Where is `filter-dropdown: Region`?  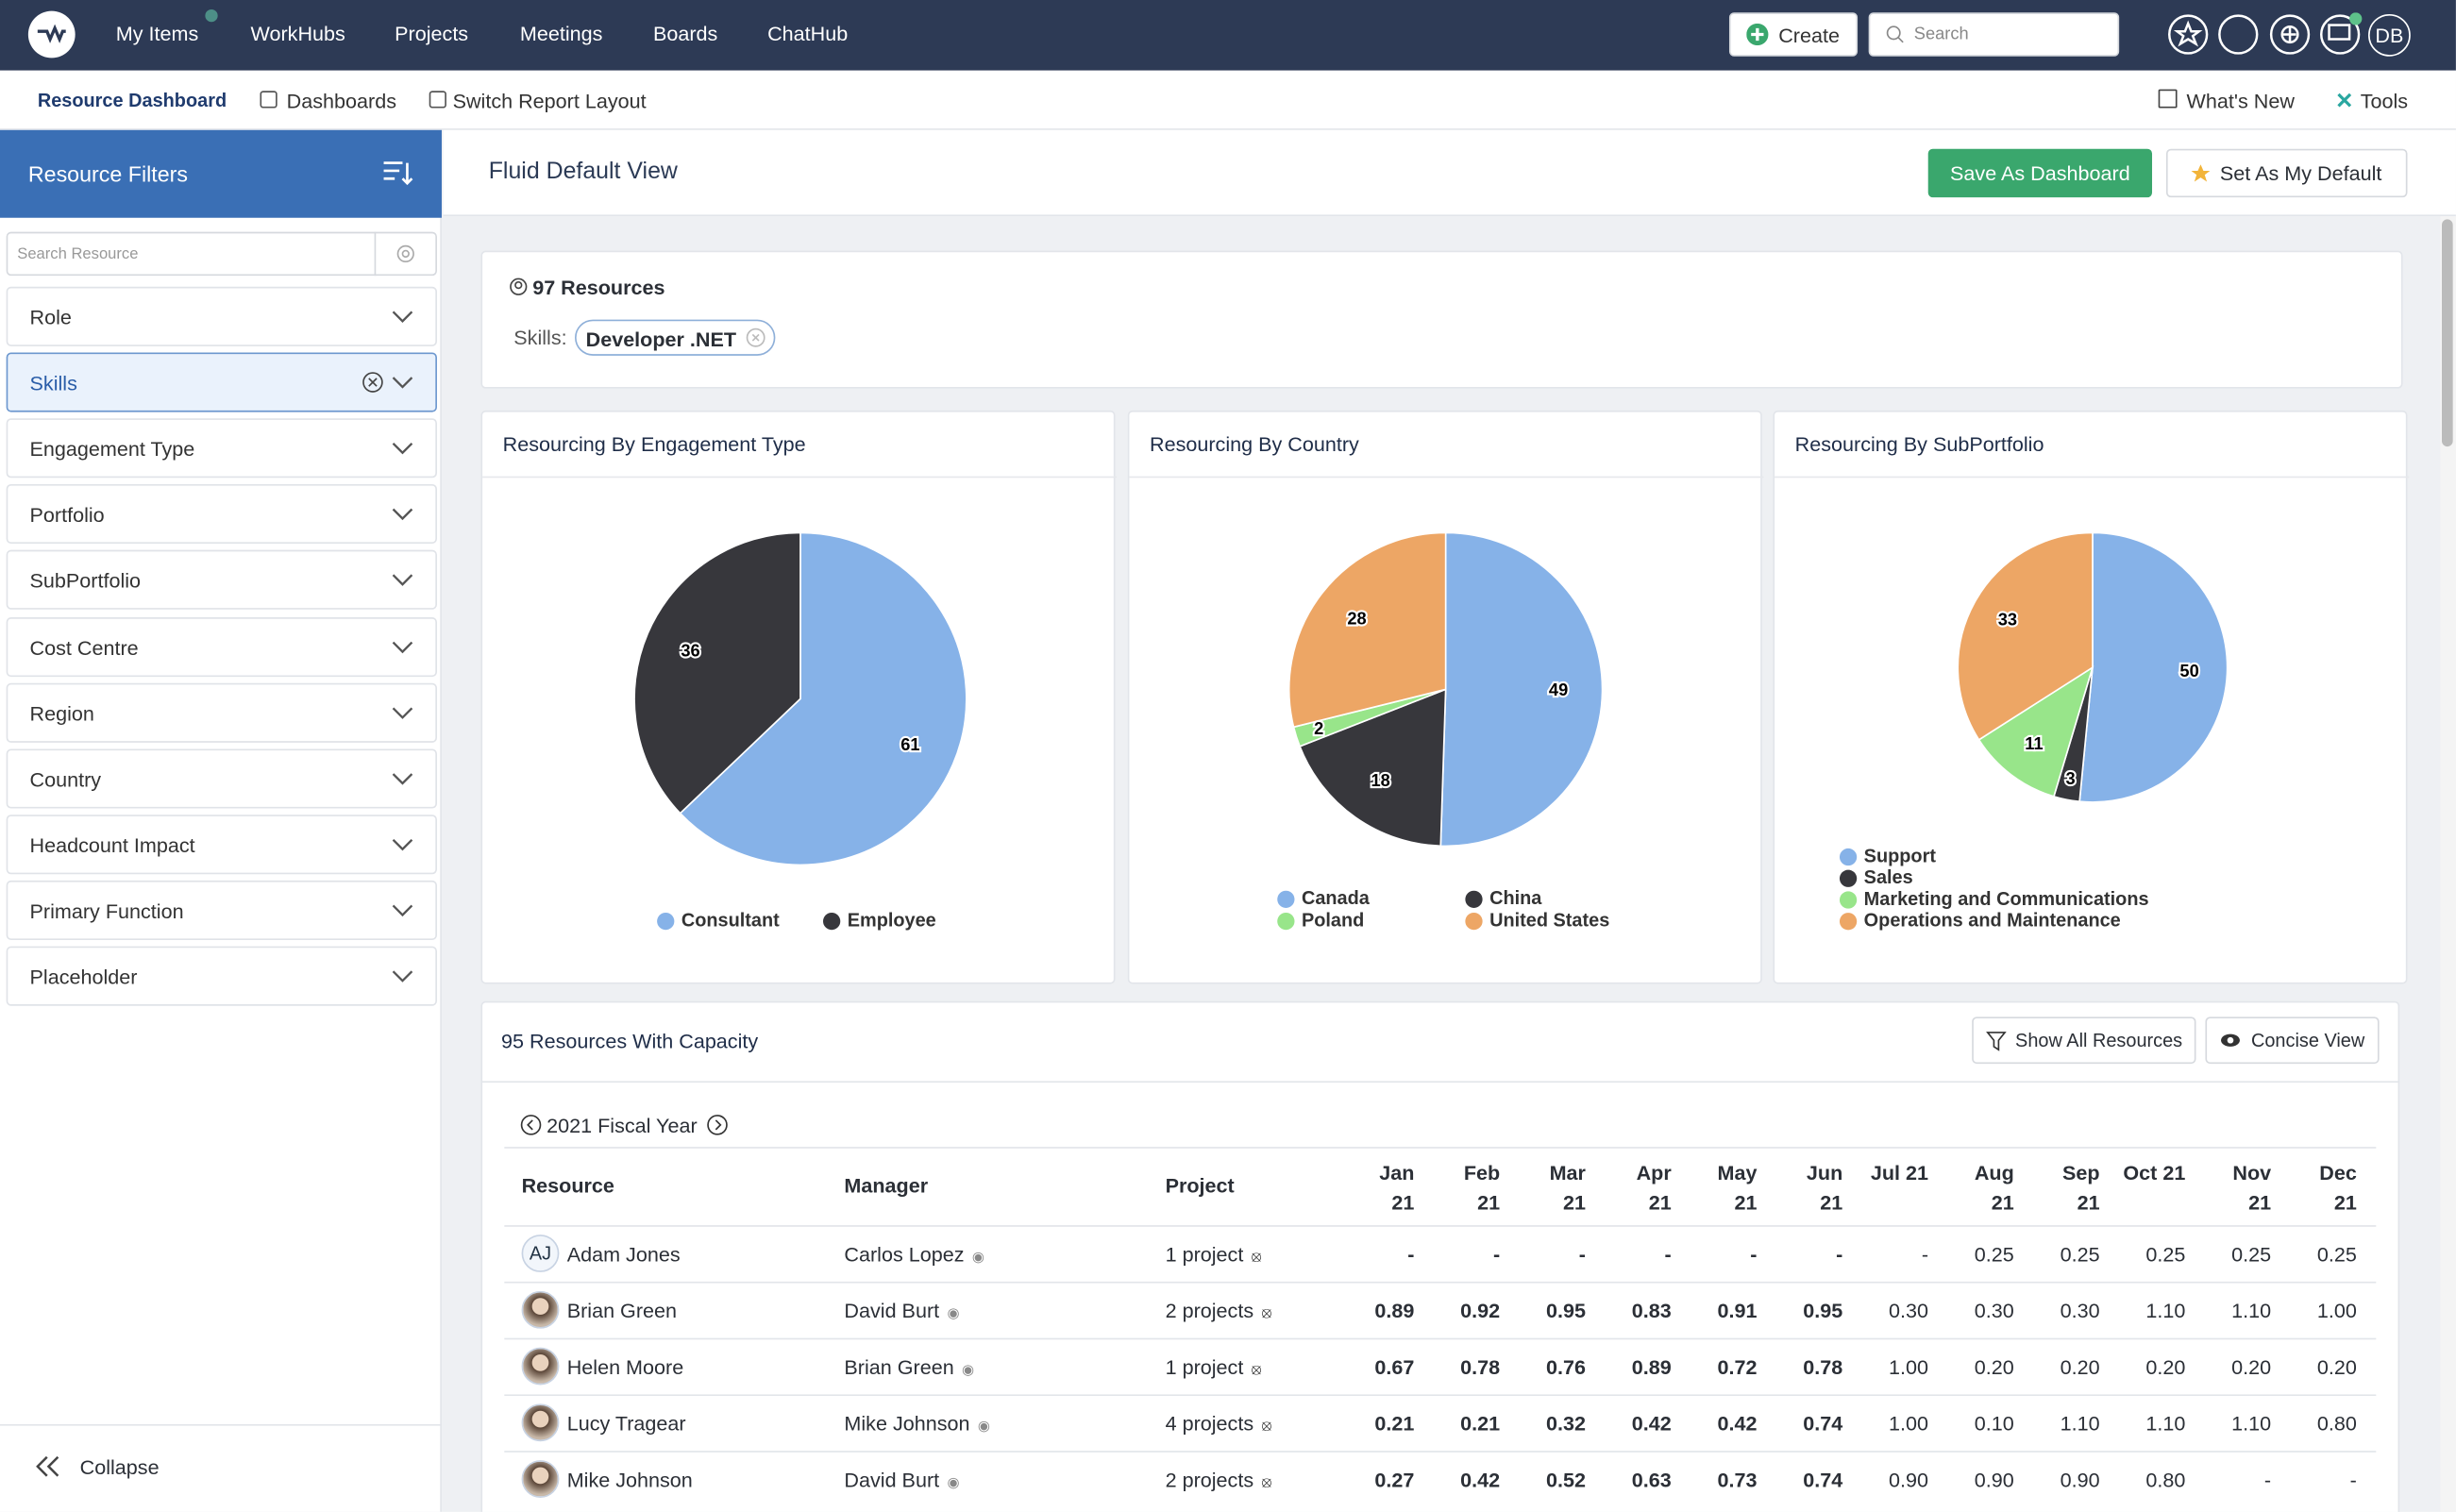
filter-dropdown: Region is located at coordinates (221, 712).